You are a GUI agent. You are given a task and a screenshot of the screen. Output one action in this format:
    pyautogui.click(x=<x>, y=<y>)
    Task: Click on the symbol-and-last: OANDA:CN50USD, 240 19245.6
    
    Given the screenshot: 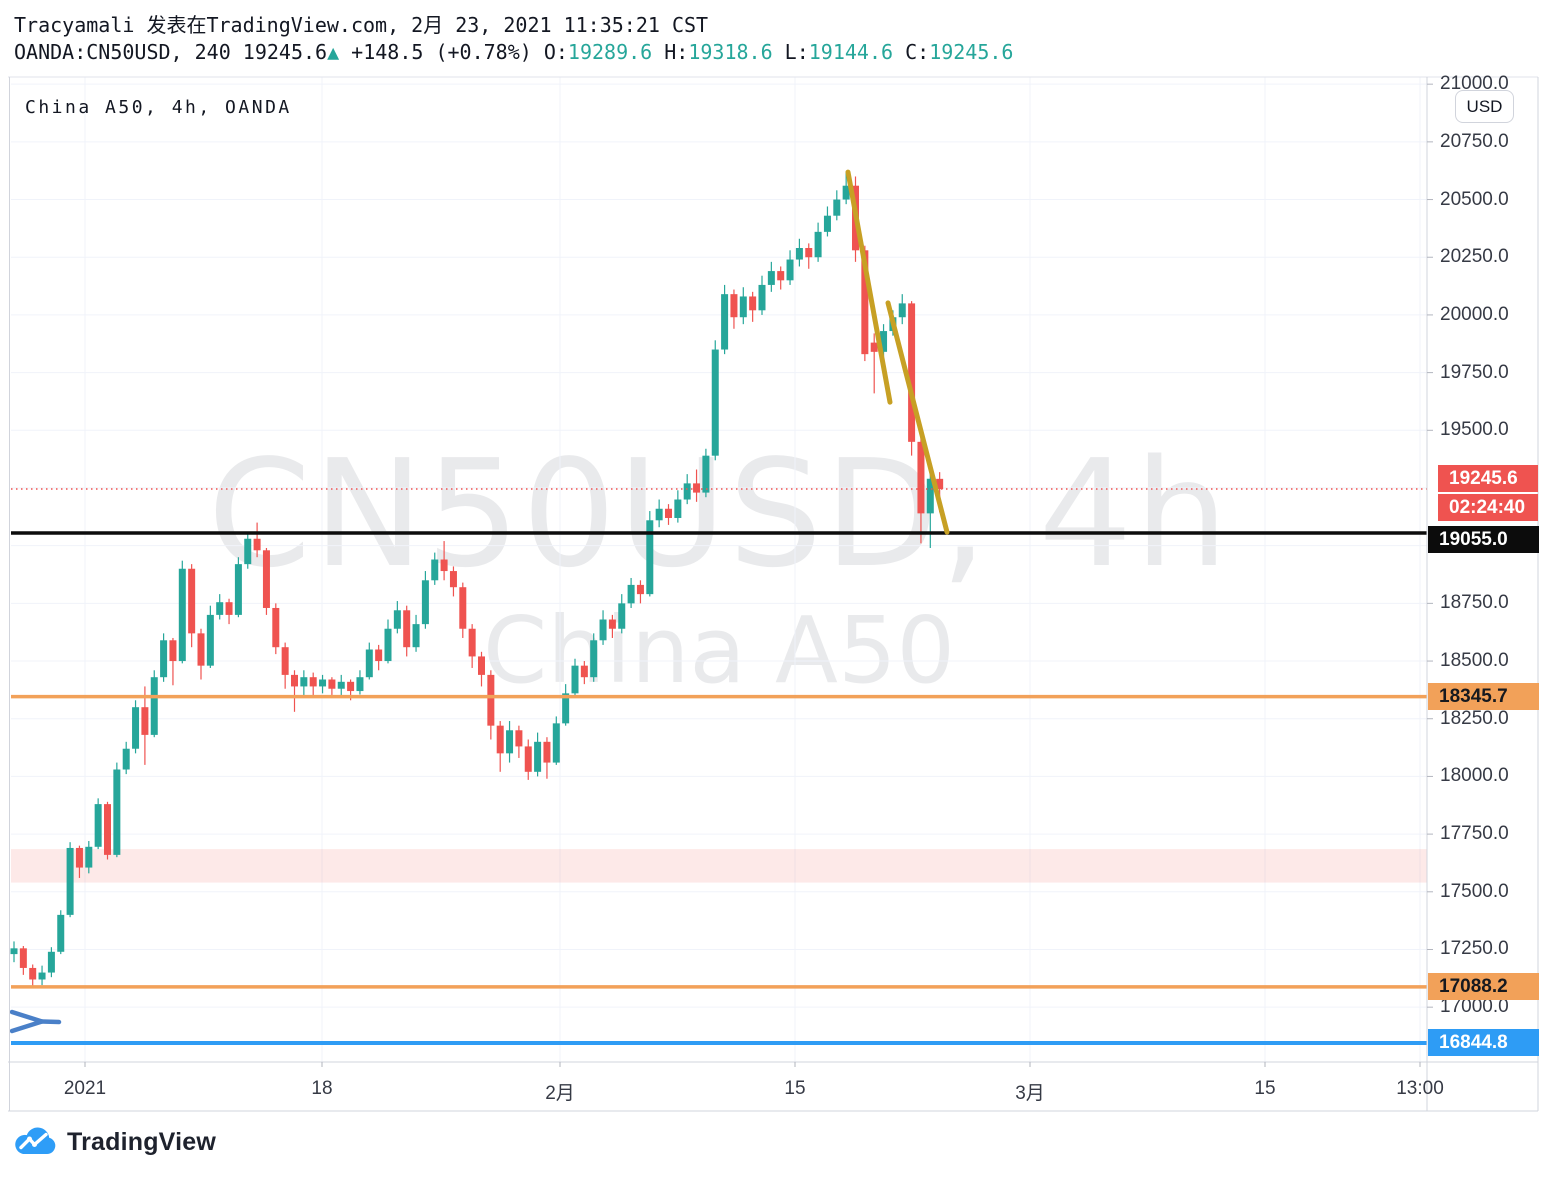 What is the action you would take?
    pyautogui.click(x=171, y=52)
    